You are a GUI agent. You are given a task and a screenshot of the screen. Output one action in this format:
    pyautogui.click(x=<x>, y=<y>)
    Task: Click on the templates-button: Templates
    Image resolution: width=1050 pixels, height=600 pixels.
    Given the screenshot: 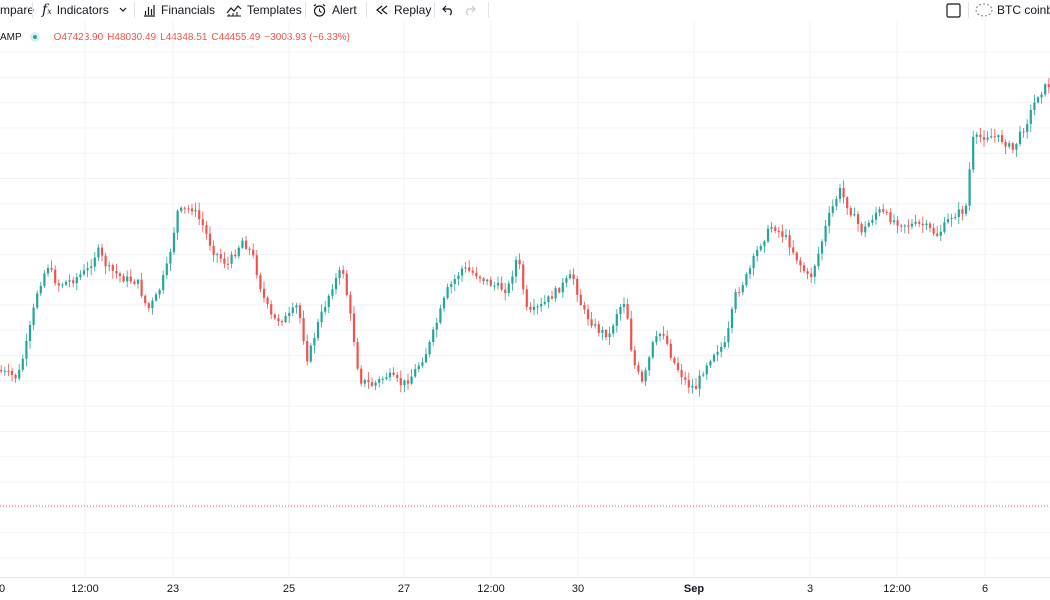 What is the action you would take?
    pyautogui.click(x=264, y=10)
    